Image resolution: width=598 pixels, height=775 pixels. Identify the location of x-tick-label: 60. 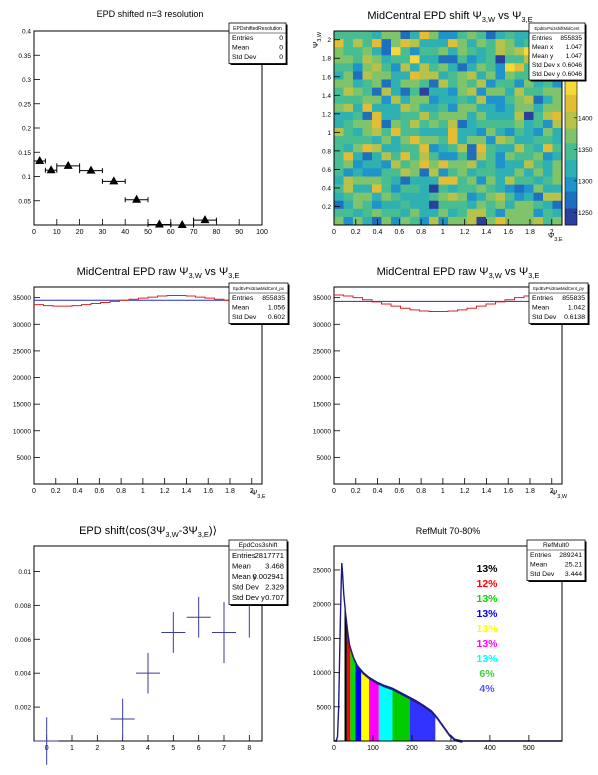
(171, 232).